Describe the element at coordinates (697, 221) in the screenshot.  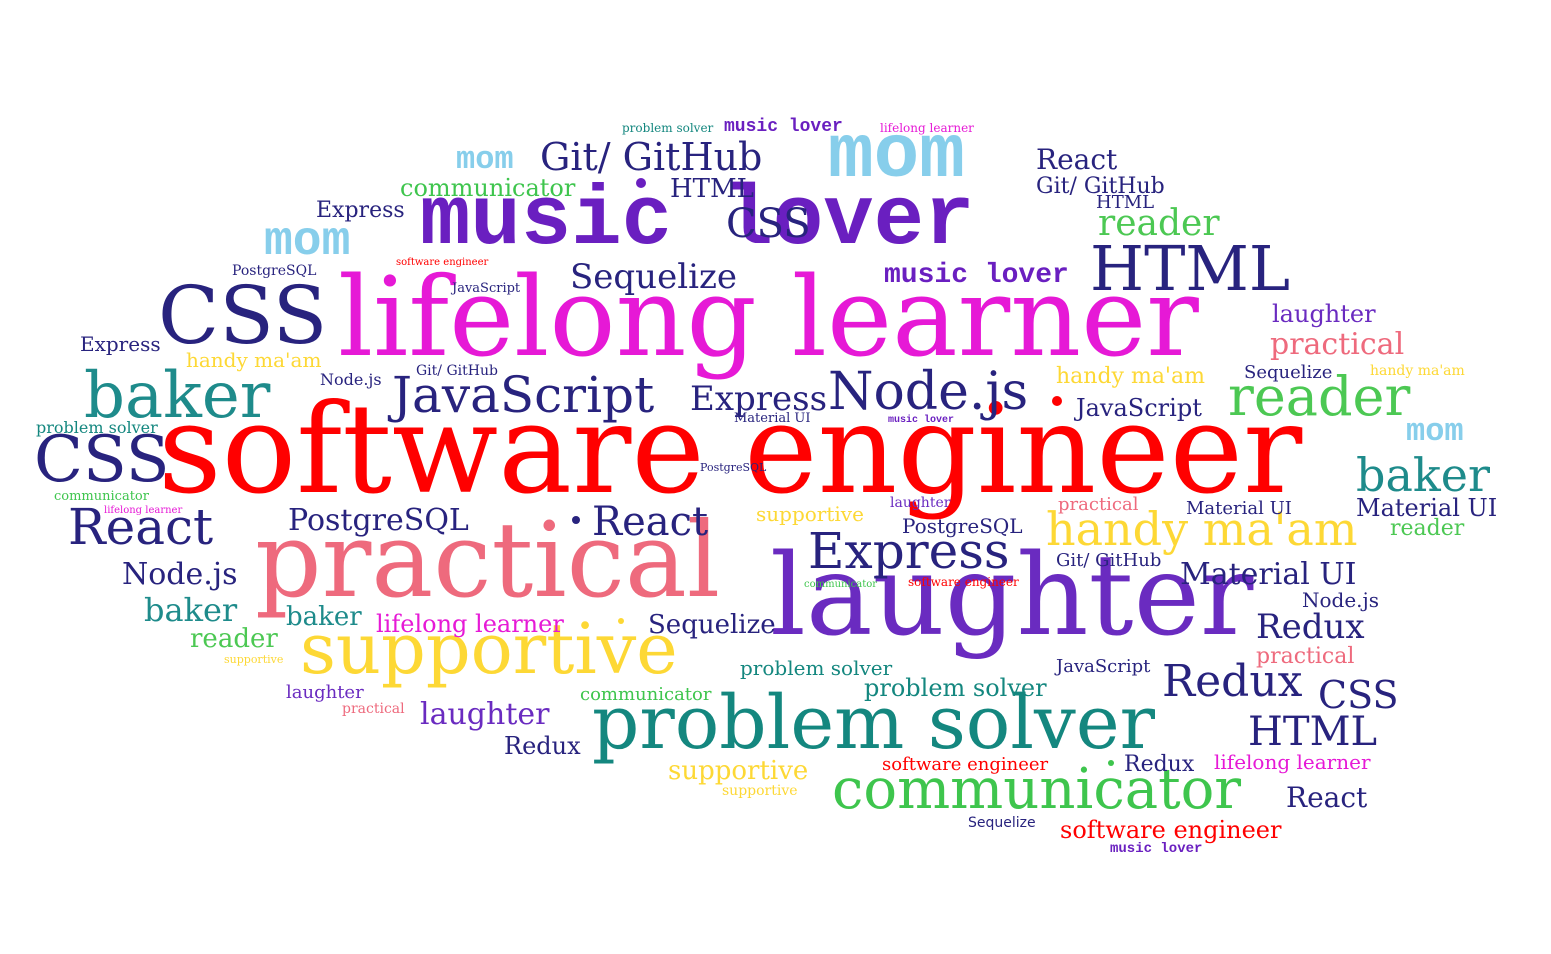
I see `word-music-lover-large: music lover` at that location.